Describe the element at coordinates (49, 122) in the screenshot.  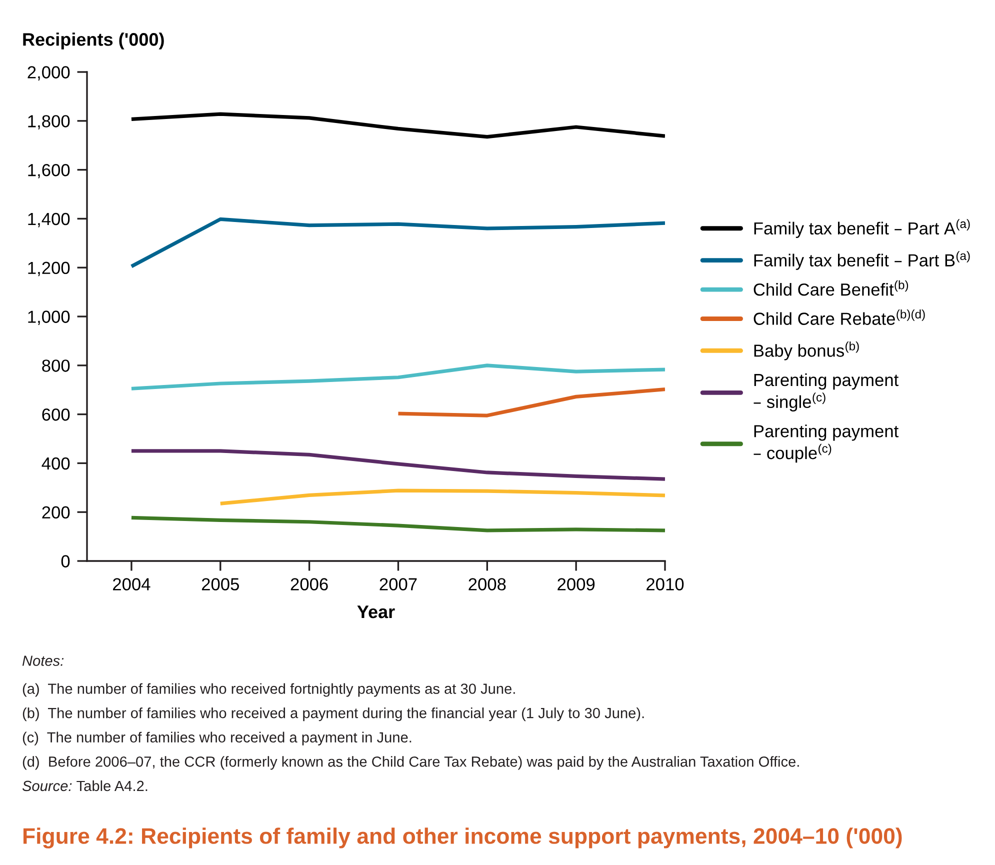
I see `y-tick-label: 1,800` at that location.